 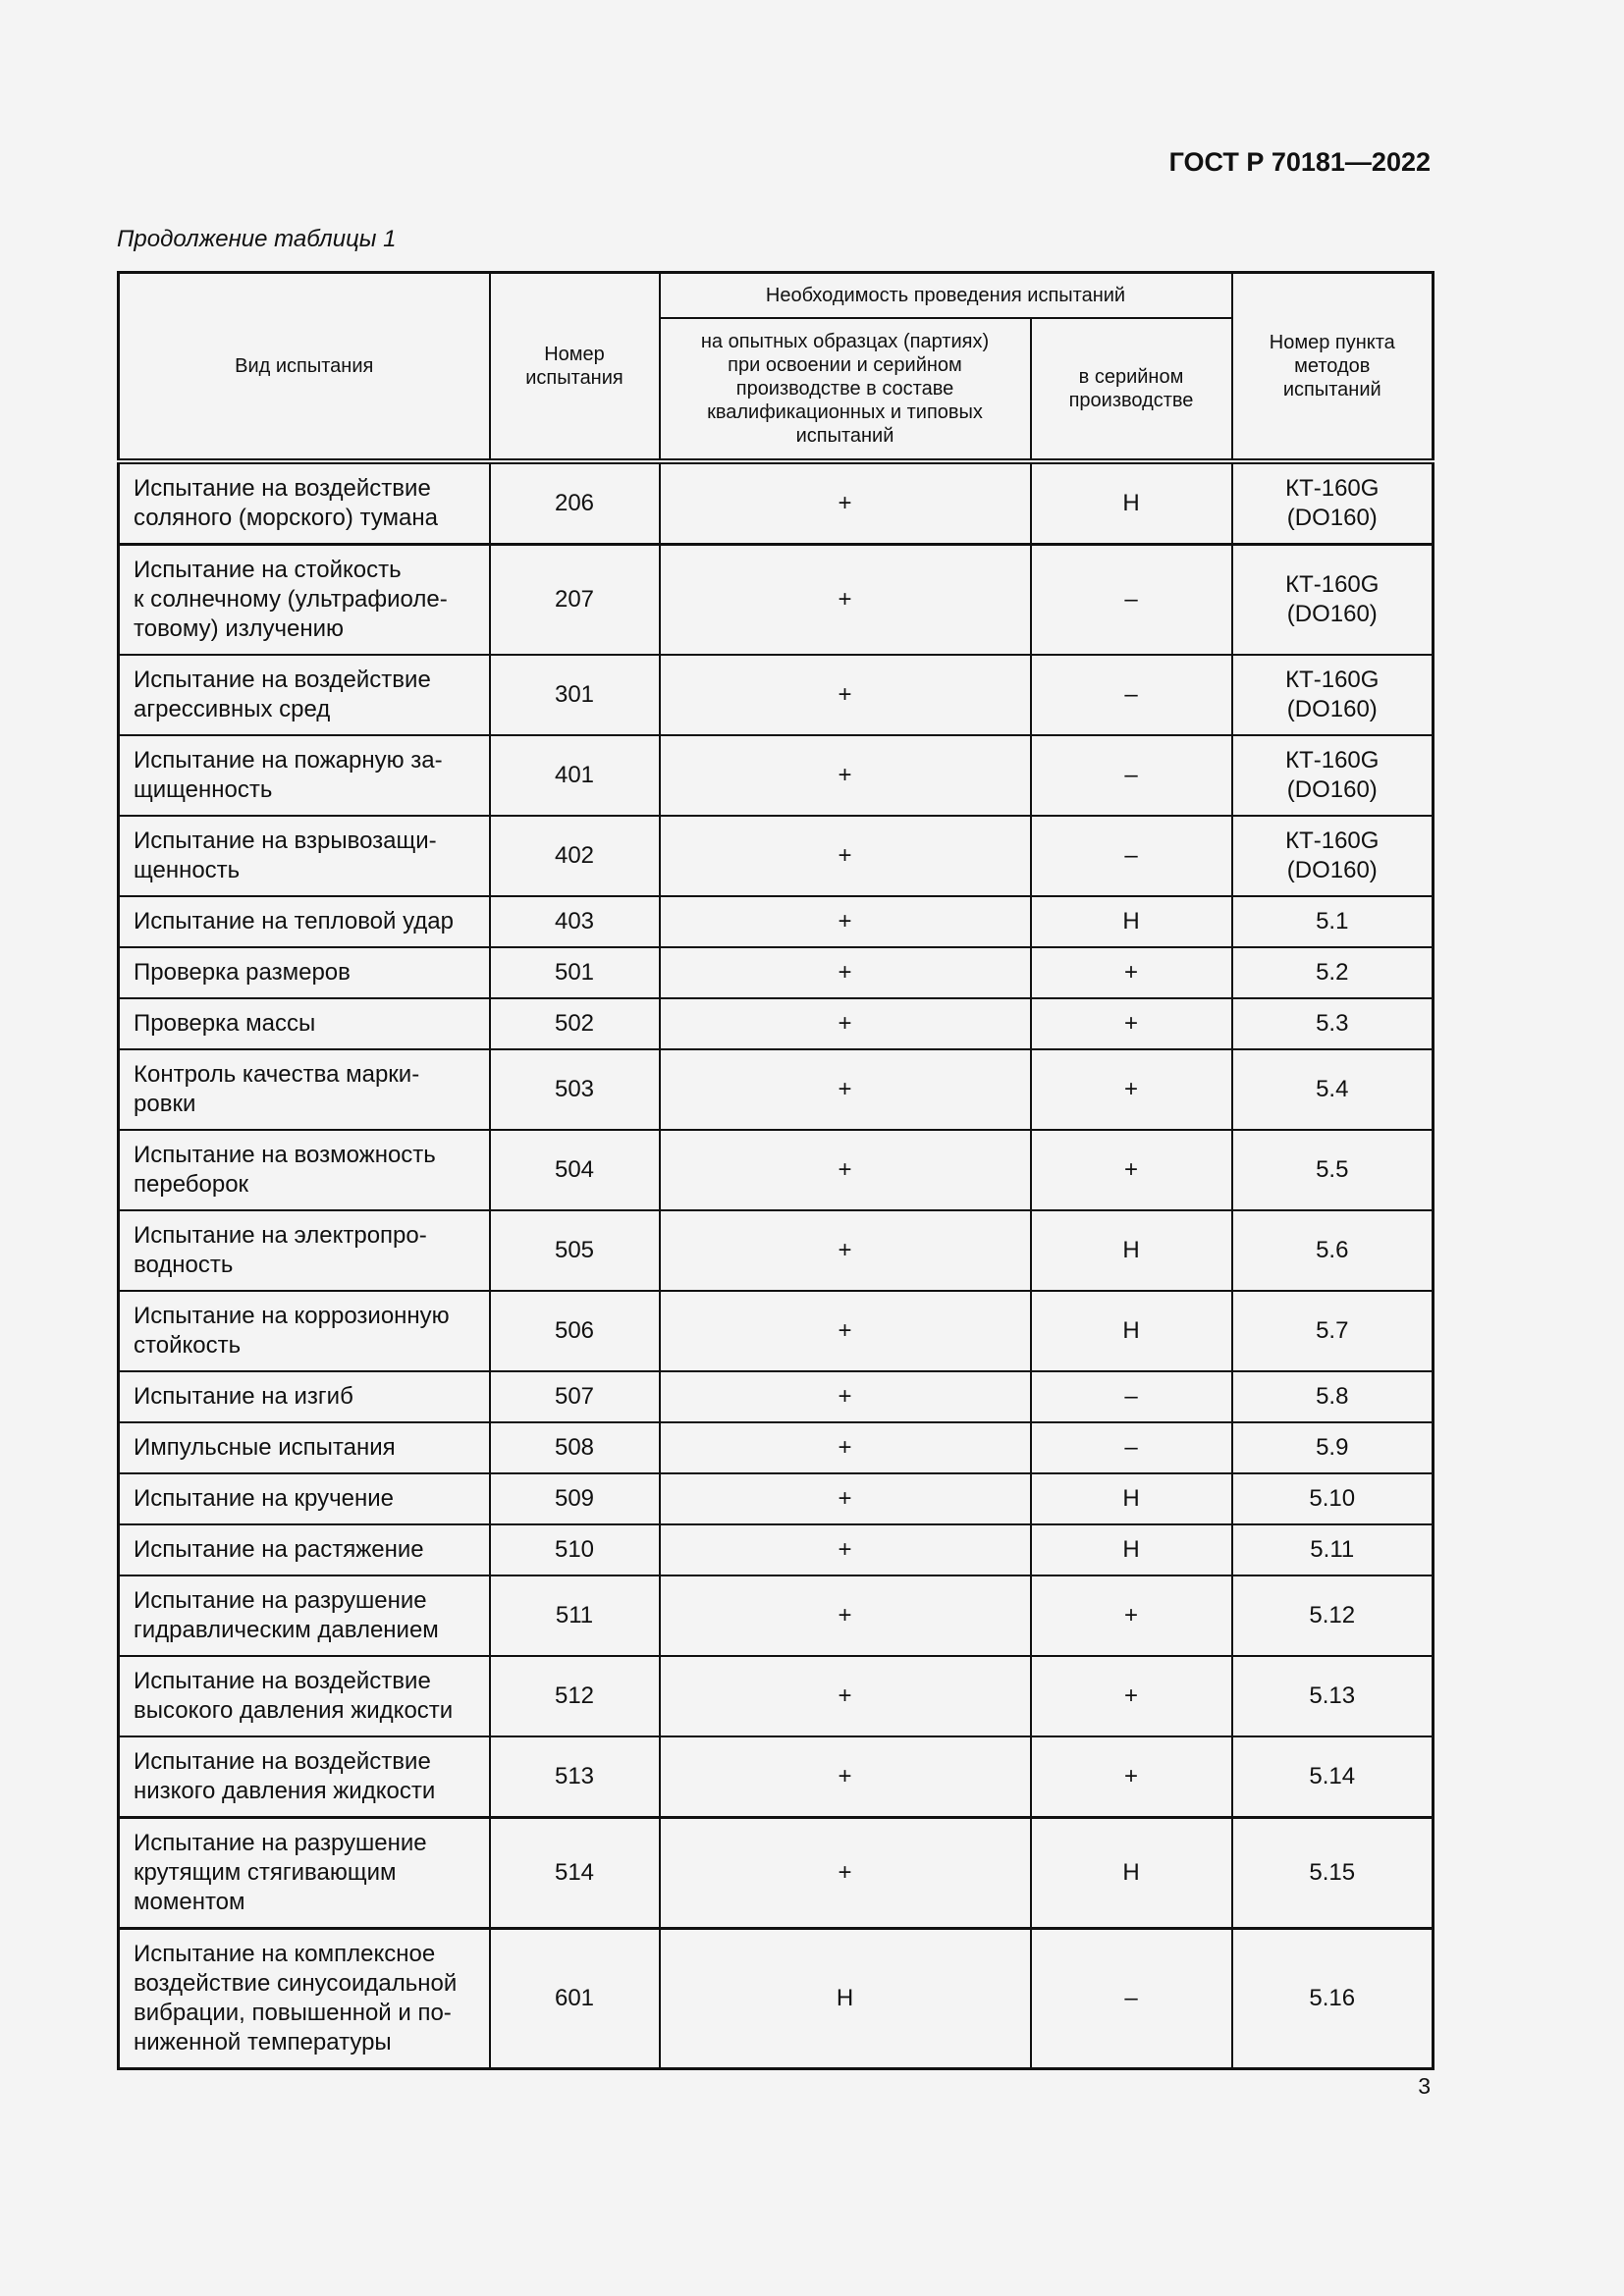 I want to click on cell-test-number: 501, so click(x=574, y=973).